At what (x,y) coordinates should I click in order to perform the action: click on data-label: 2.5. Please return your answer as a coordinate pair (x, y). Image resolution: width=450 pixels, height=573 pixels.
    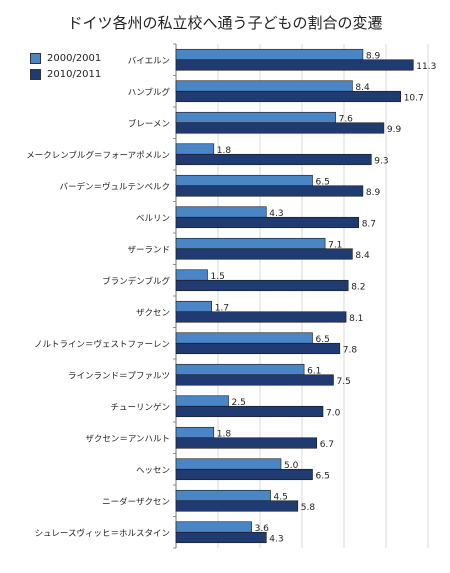
    Looking at the image, I should click on (239, 403).